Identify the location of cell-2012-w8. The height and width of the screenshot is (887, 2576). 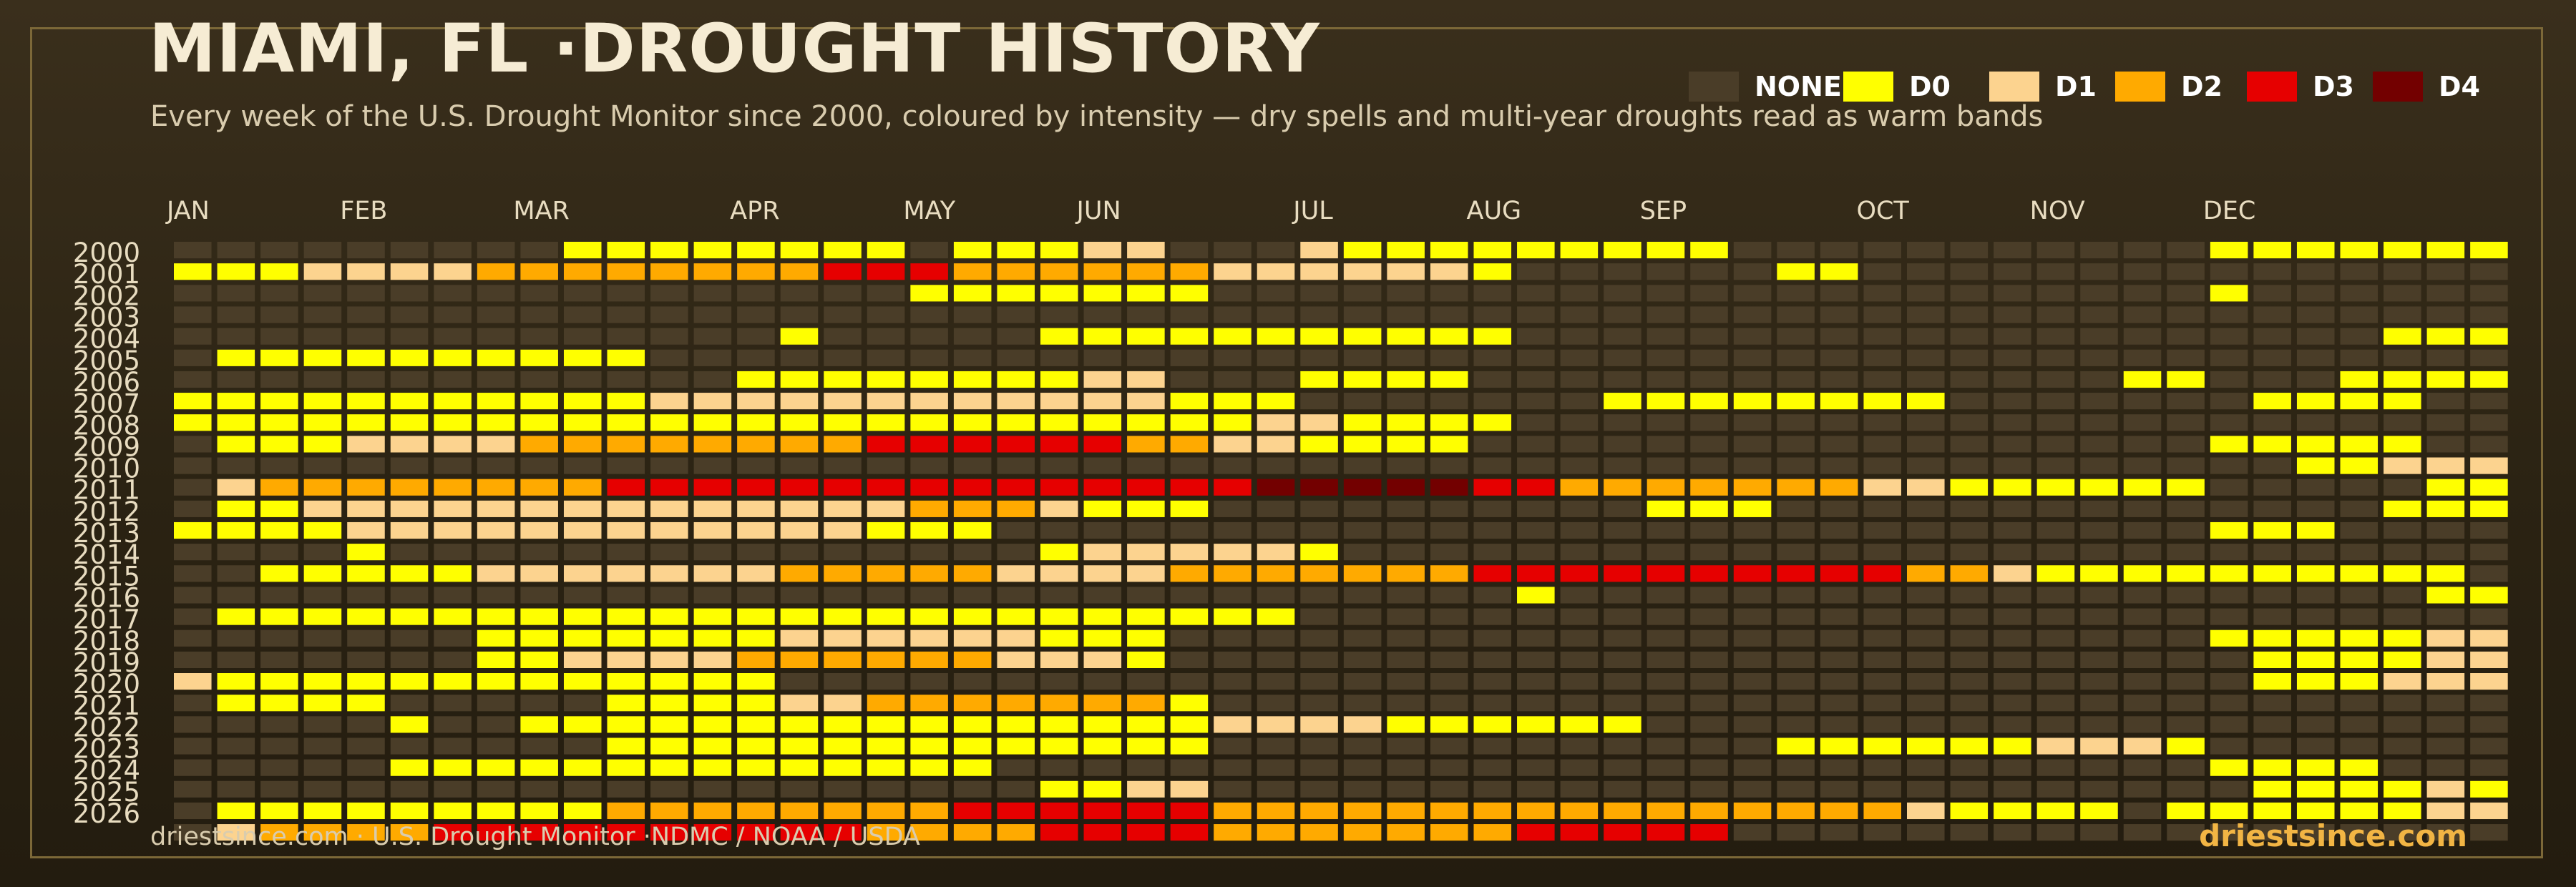
(496, 508).